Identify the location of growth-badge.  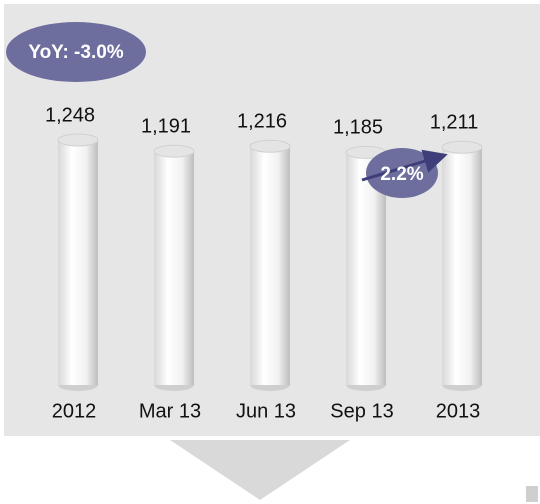
(402, 173).